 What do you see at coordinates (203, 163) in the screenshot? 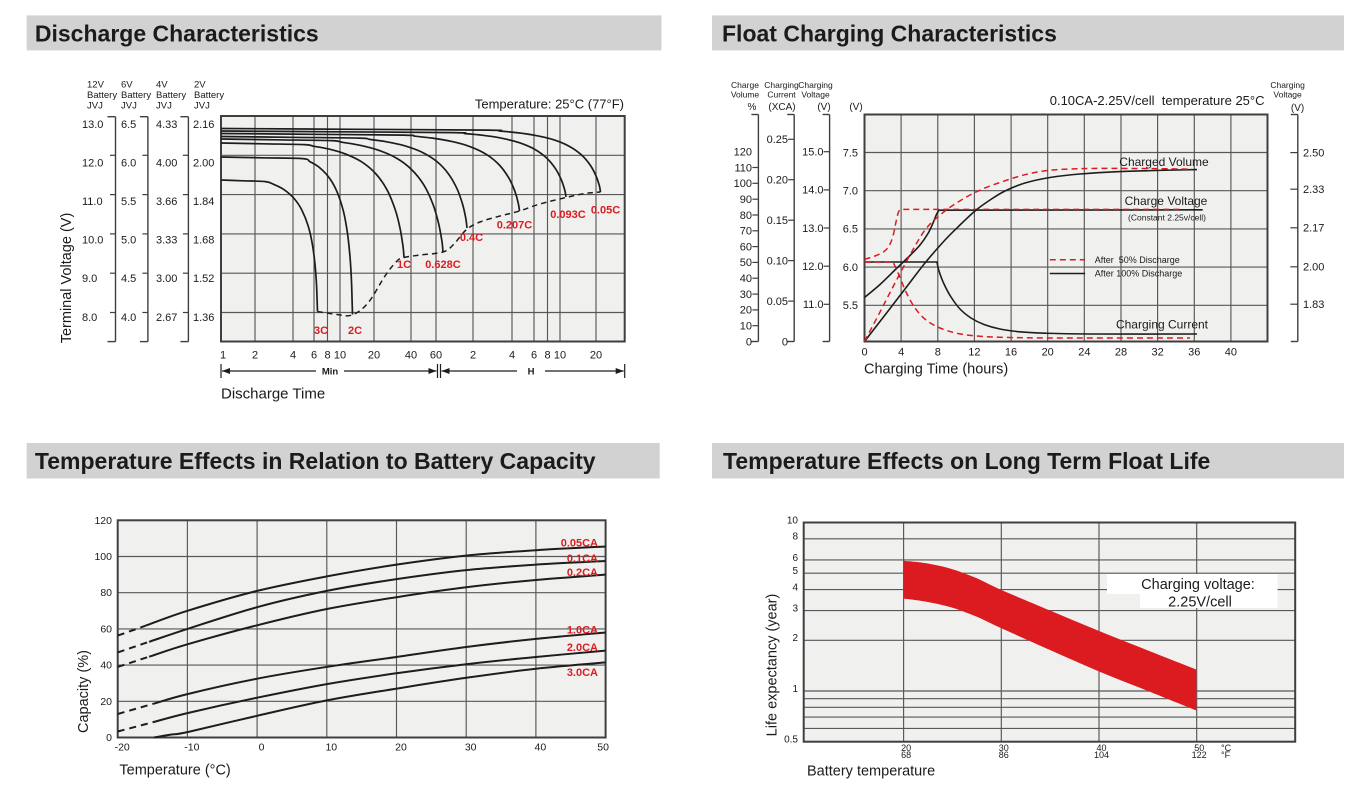
I see `svg-text: 2.00` at bounding box center [203, 163].